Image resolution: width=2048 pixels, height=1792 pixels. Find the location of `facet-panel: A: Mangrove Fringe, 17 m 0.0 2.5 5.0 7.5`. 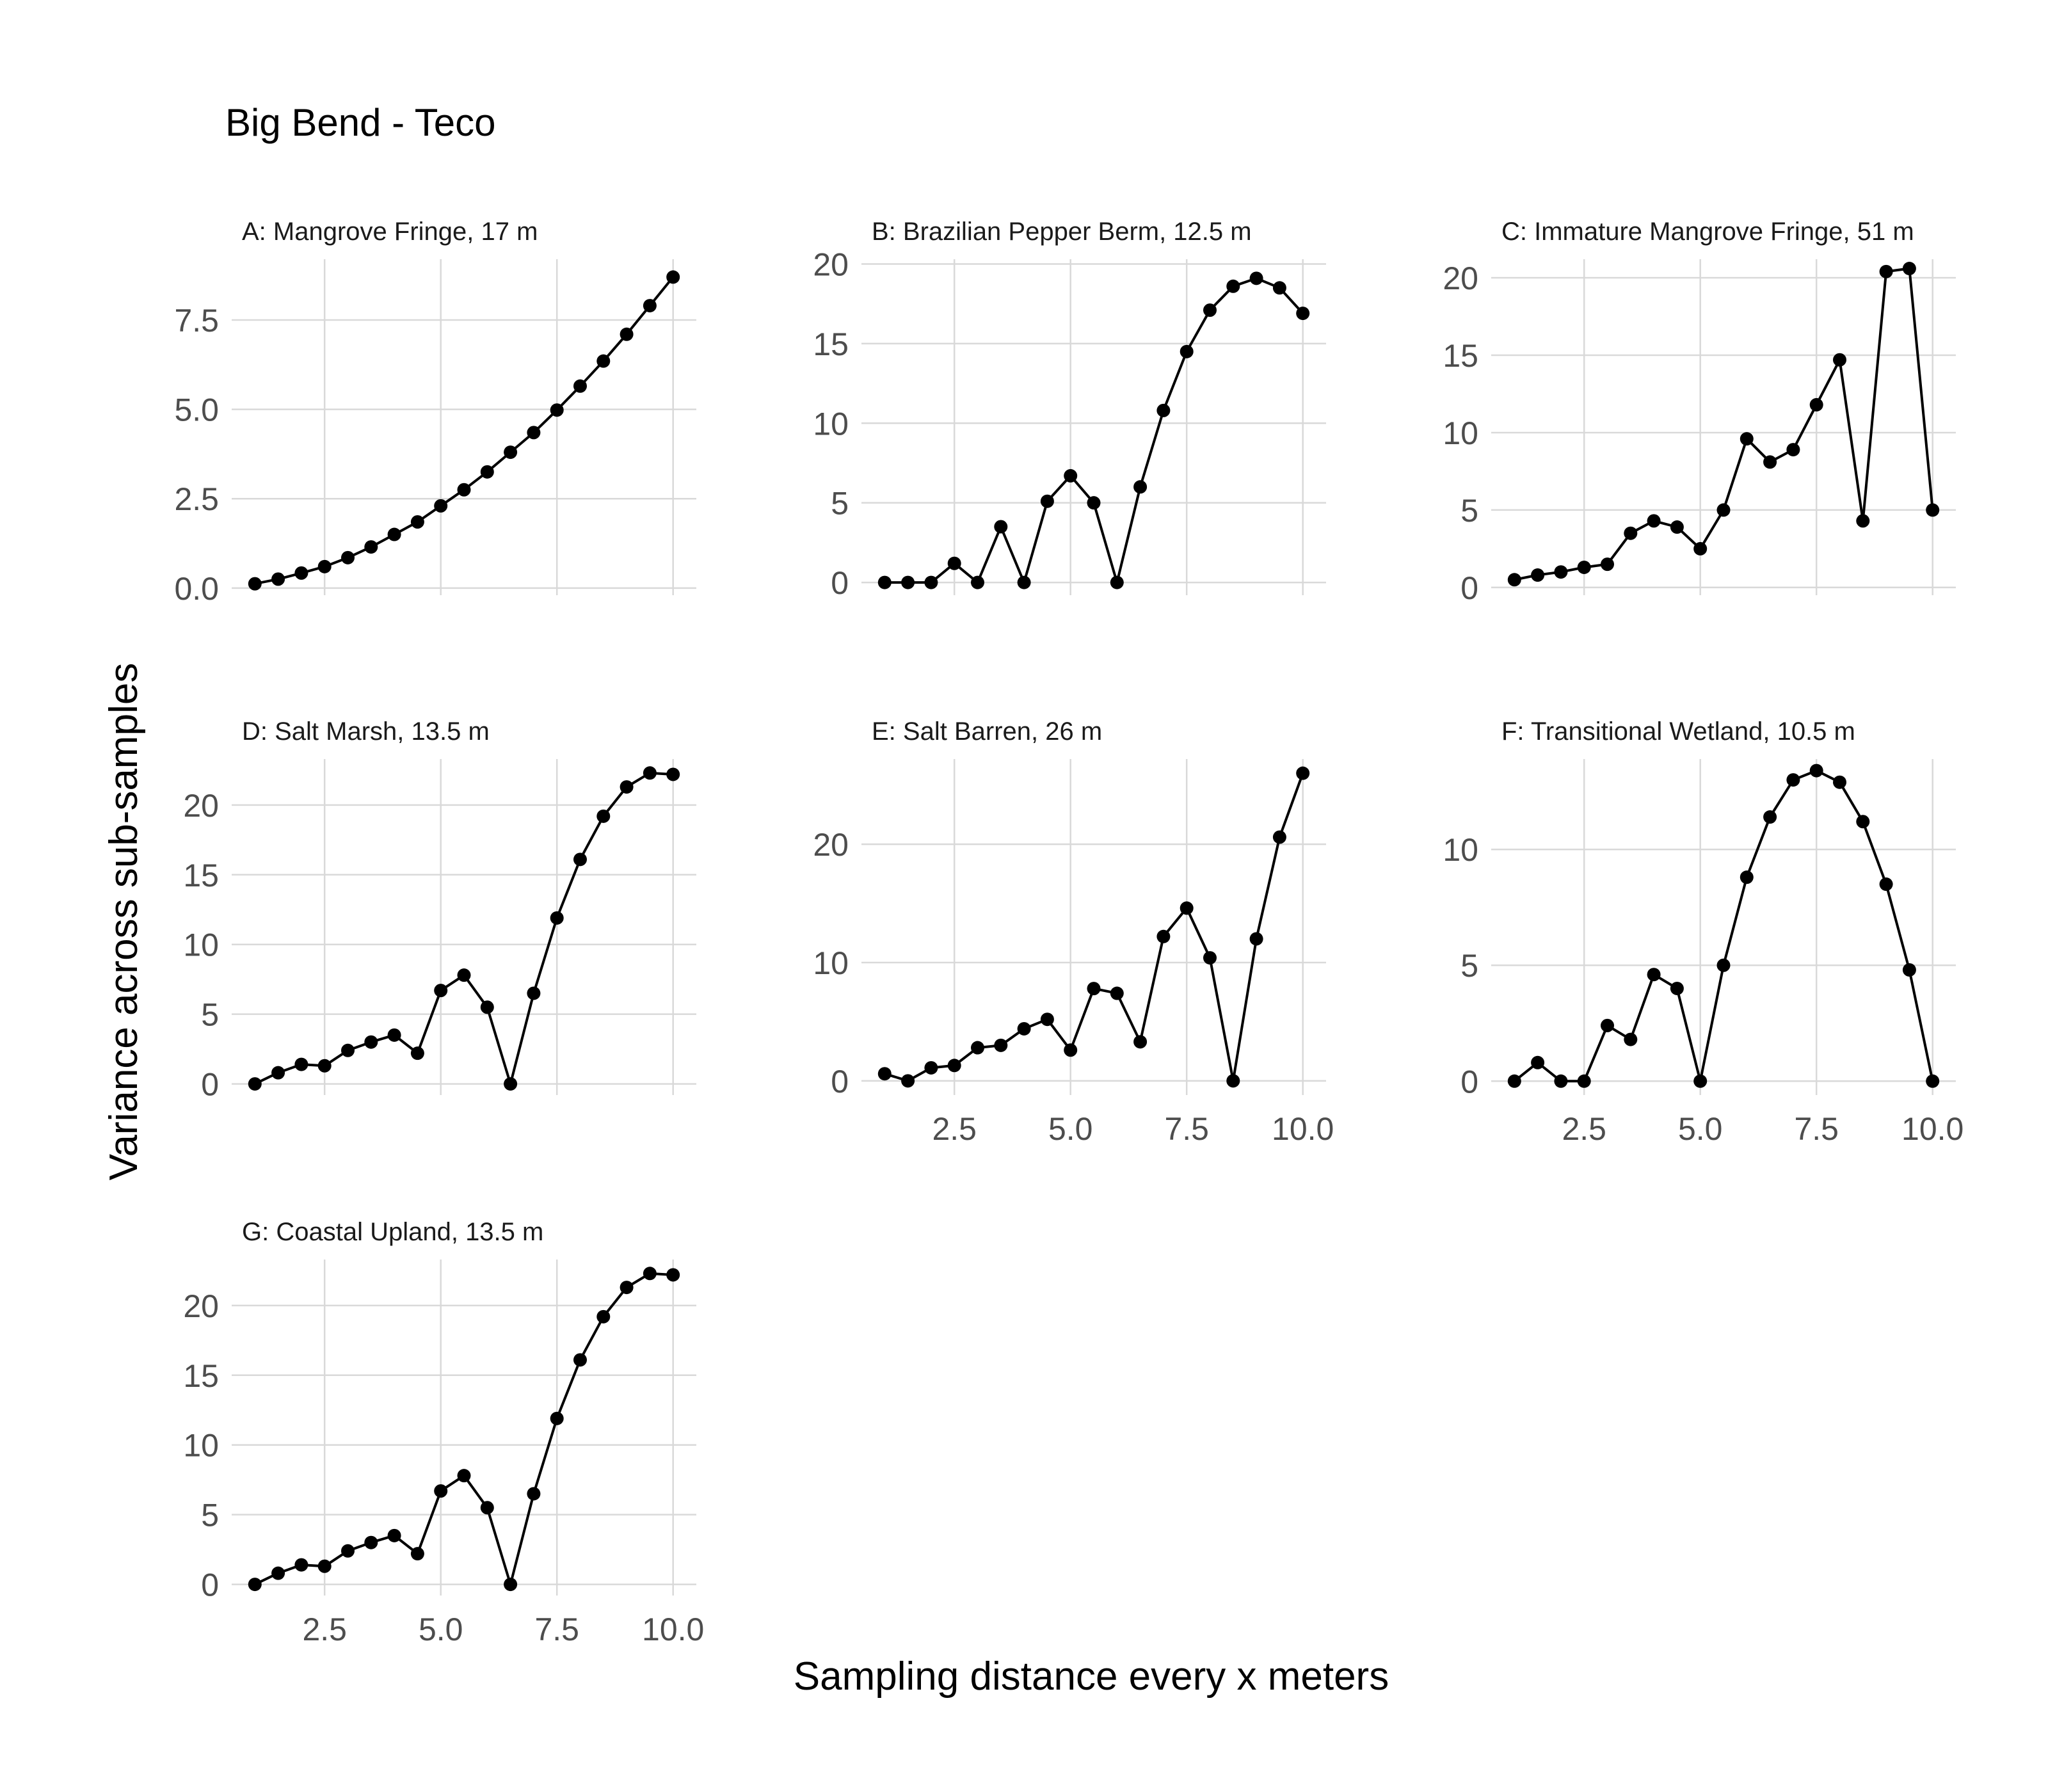

facet-panel: A: Mangrove Fringe, 17 m 0.0 2.5 5.0 7.5 is located at coordinates (435, 412).